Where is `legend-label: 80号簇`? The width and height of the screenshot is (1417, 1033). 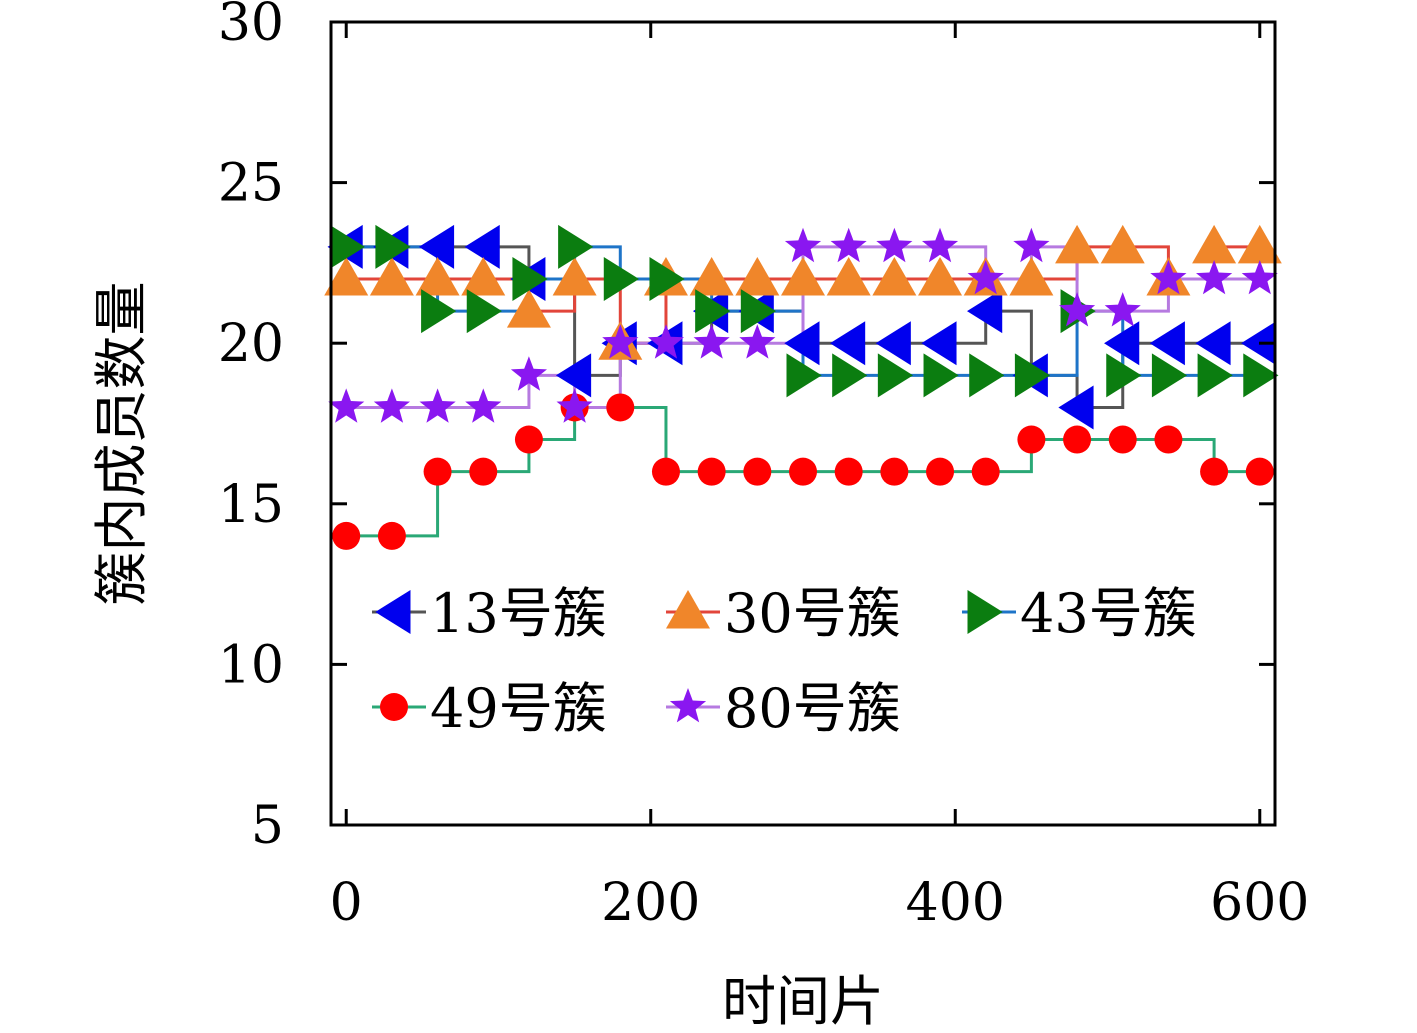 legend-label: 80号簇 is located at coordinates (812, 708).